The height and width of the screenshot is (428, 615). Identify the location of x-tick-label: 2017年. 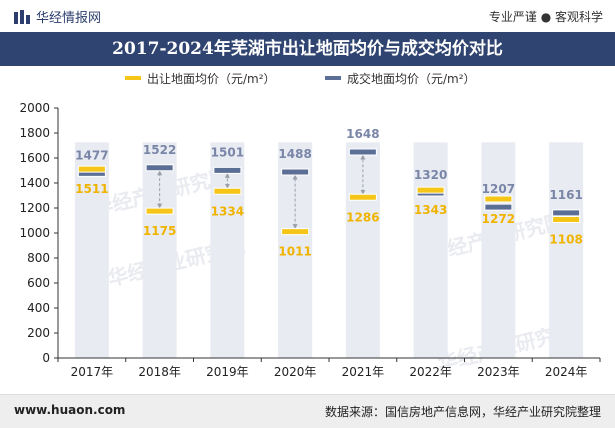
(92, 372).